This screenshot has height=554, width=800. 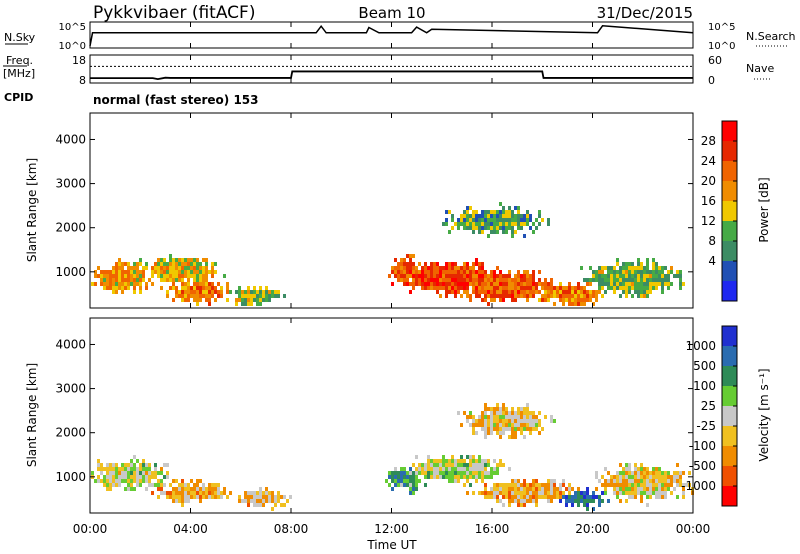 I want to click on x-tick-label: 12:00, so click(x=391, y=529).